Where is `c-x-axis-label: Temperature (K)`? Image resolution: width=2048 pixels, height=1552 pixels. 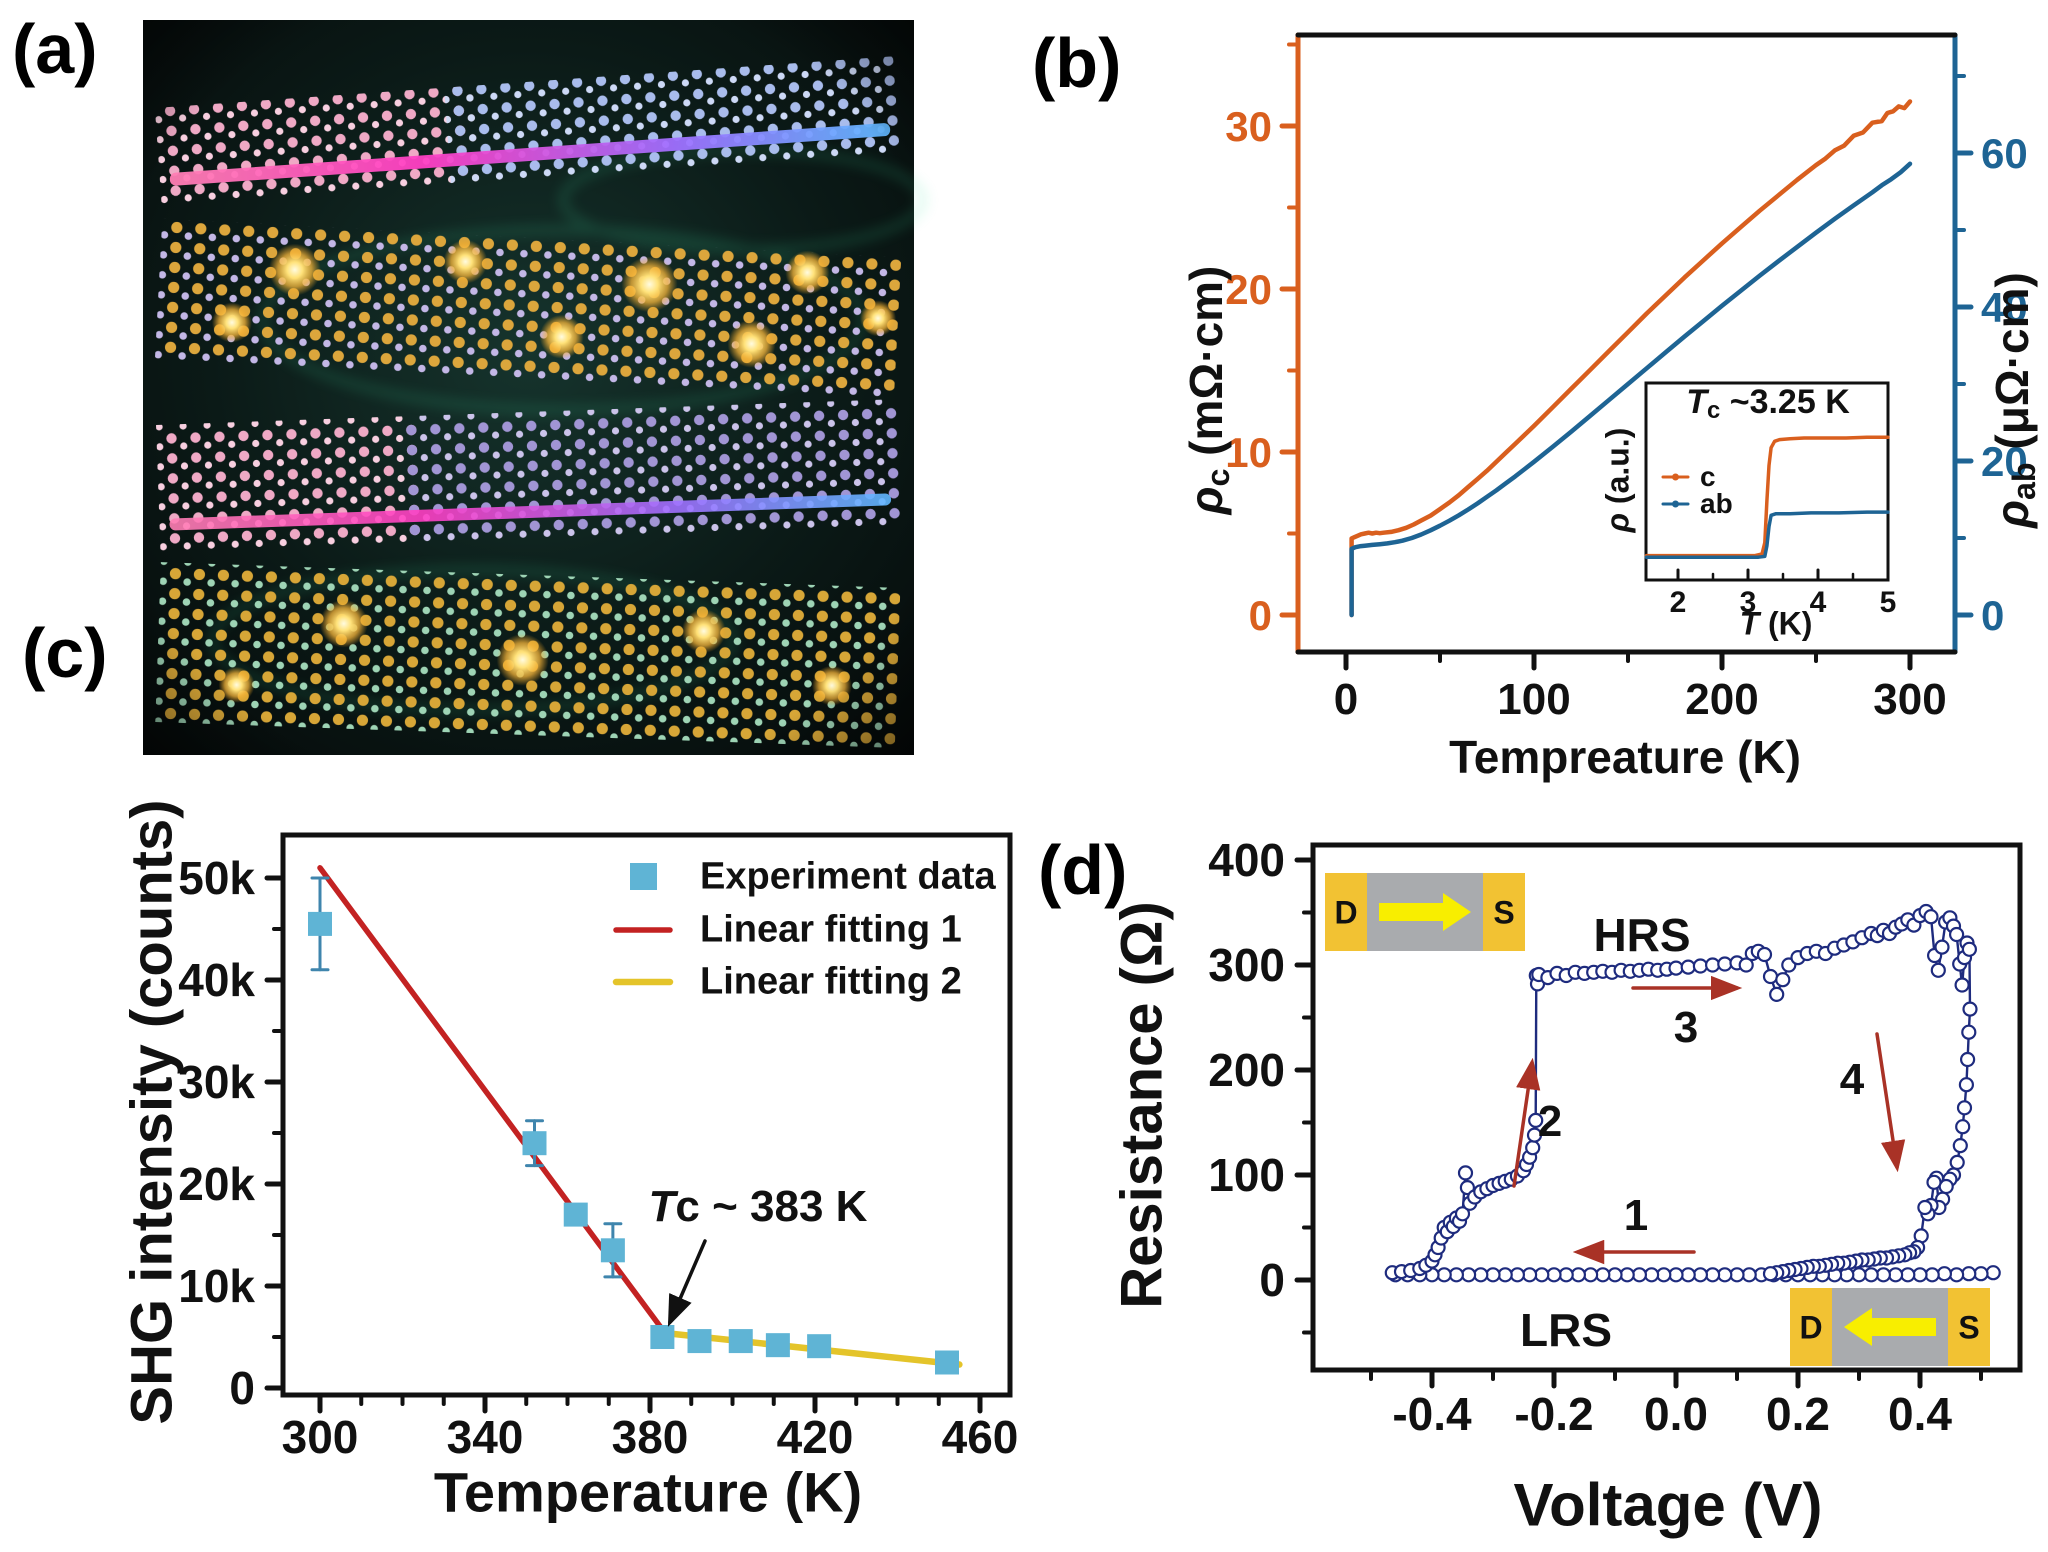 c-x-axis-label: Temperature (K) is located at coordinates (648, 1492).